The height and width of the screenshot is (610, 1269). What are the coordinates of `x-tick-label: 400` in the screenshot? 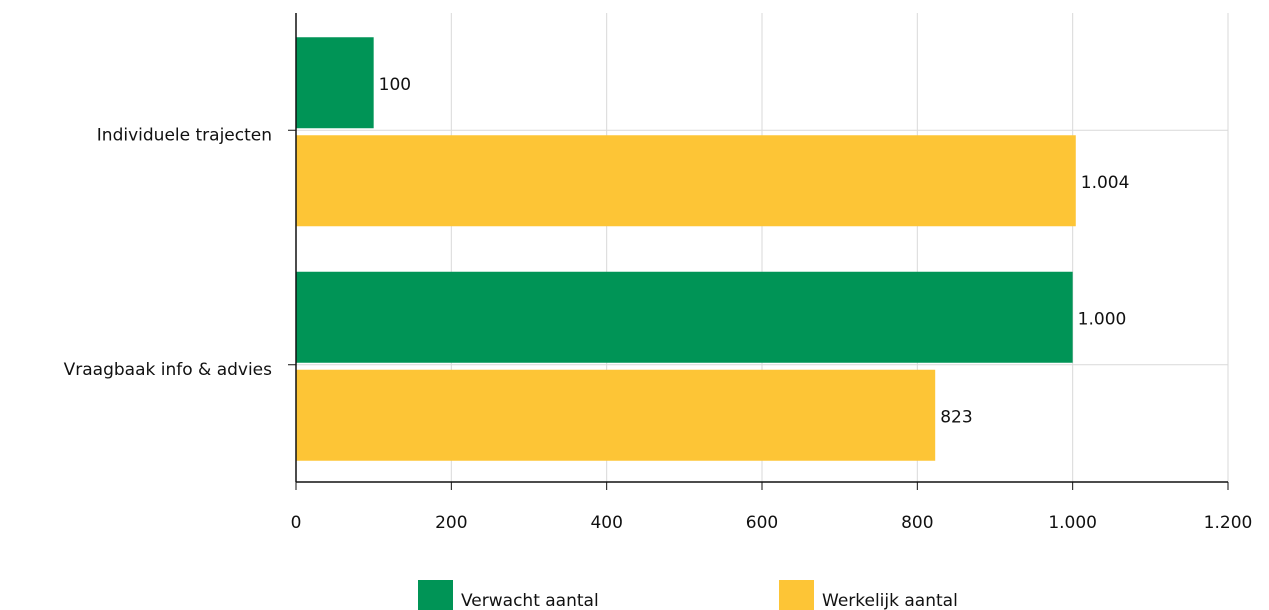 It's located at (606, 523).